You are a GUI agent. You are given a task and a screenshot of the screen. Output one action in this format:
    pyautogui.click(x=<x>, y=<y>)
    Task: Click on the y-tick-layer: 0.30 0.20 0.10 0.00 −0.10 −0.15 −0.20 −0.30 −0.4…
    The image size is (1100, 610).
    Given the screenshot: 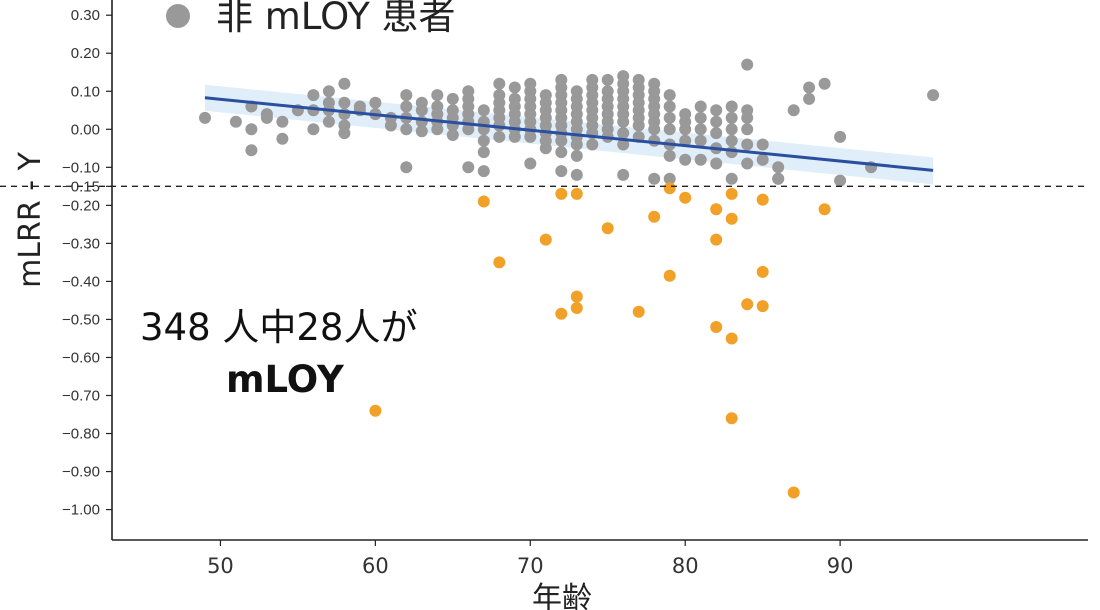 What is the action you would take?
    pyautogui.click(x=87, y=263)
    